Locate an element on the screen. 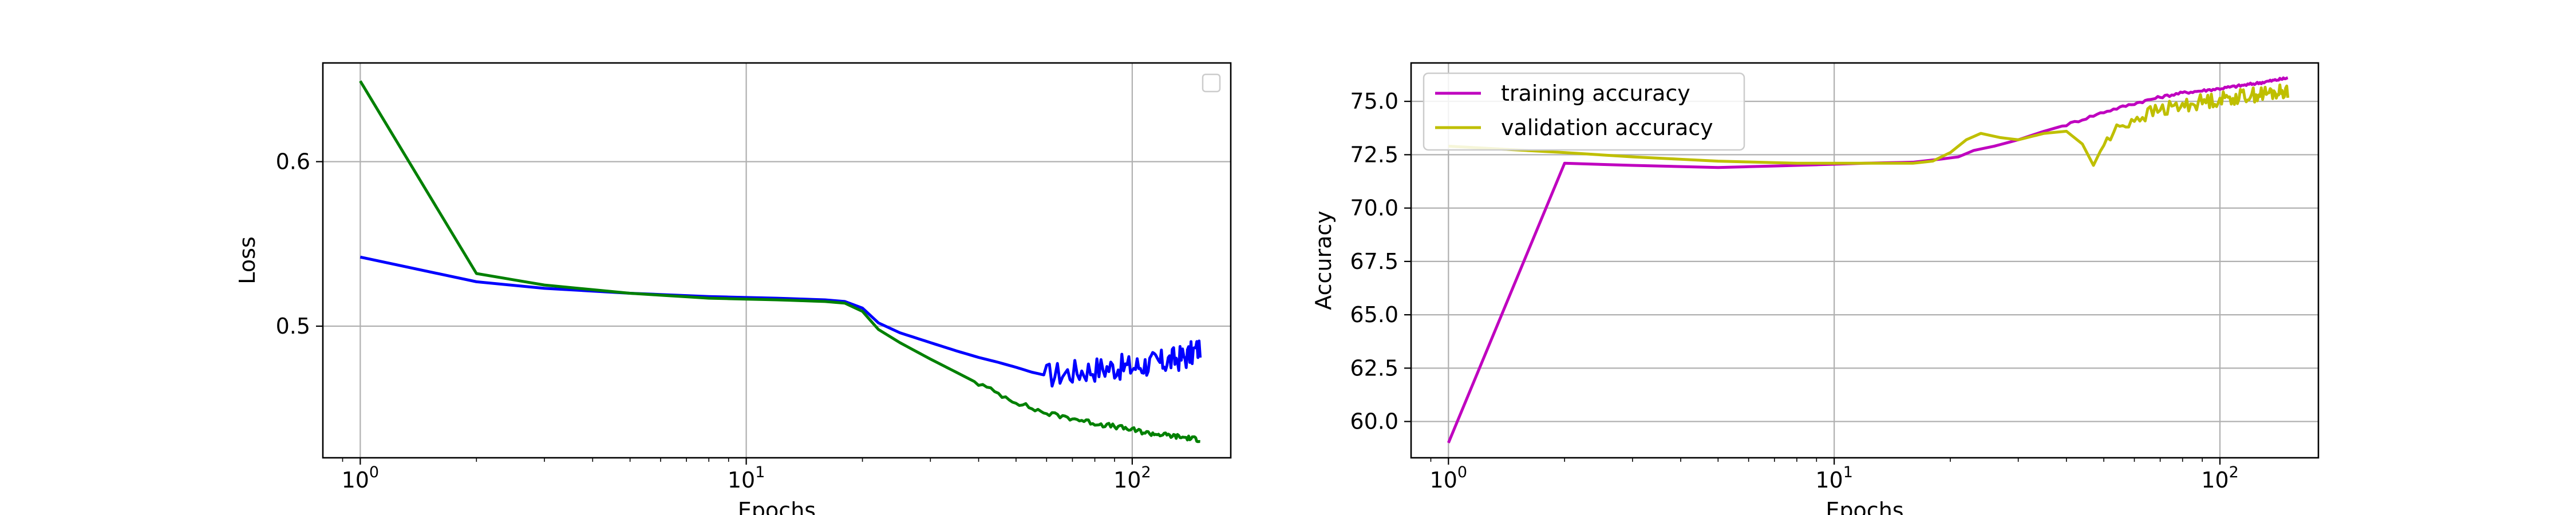  legend-label: training accuracy is located at coordinates (1595, 93).